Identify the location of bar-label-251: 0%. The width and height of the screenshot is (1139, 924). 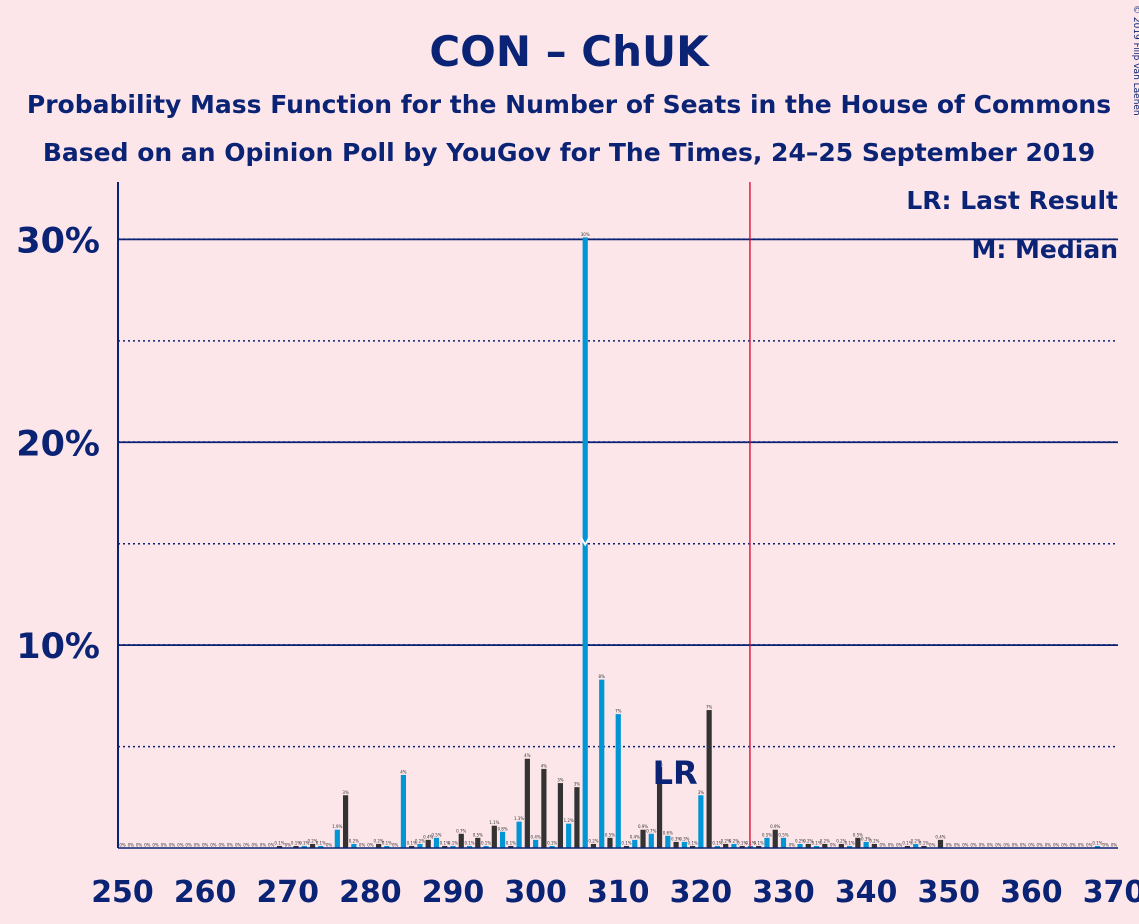
(131, 845).